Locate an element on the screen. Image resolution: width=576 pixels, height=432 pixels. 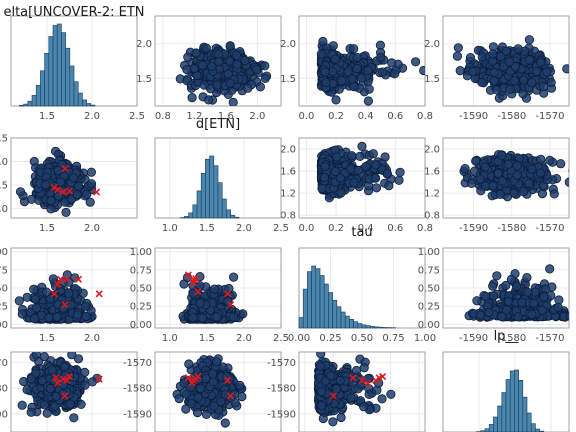
y-tick-label: 1.5 is located at coordinates (288, 79).